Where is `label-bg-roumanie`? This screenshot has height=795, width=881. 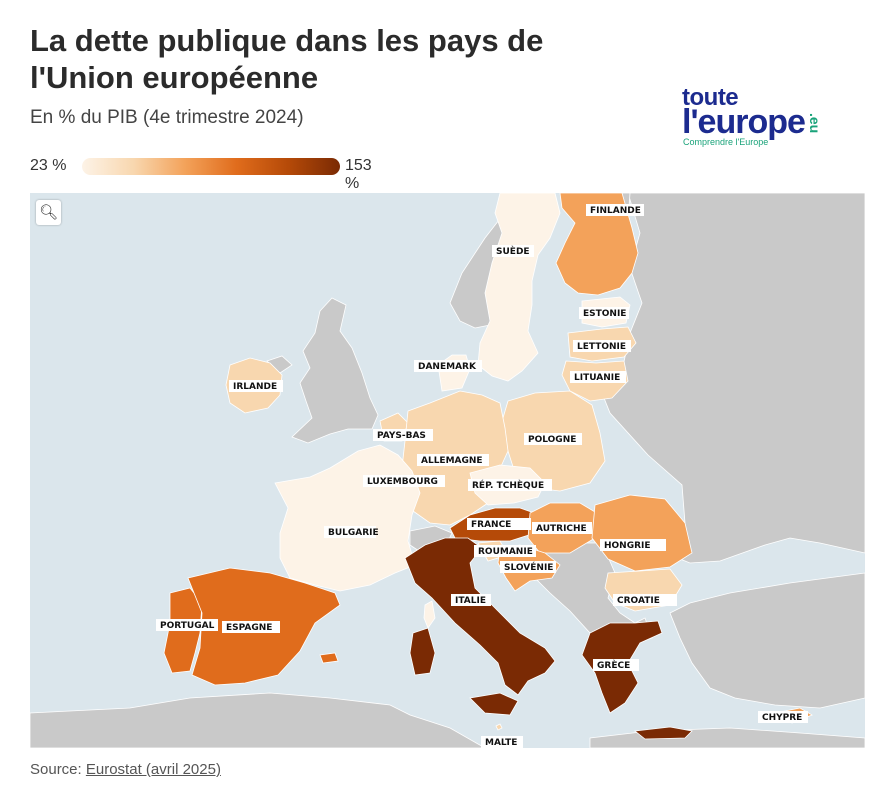 label-bg-roumanie is located at coordinates (633, 545).